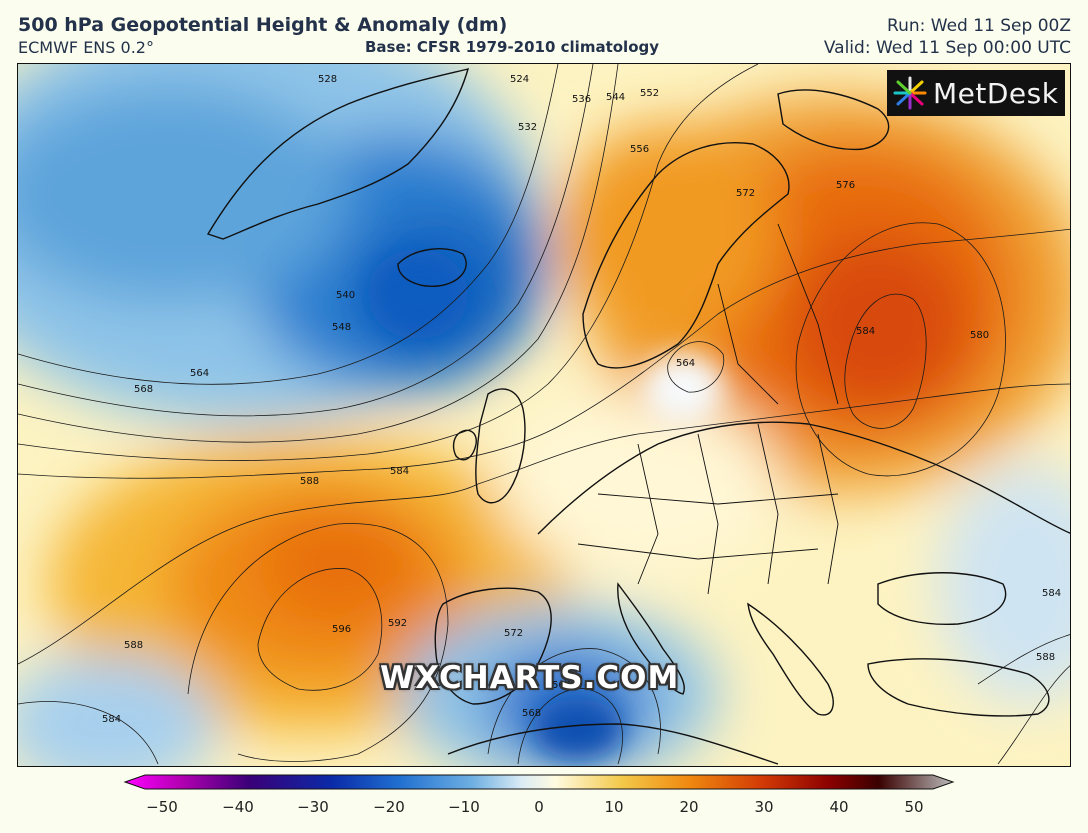 This screenshot has height=833, width=1088. What do you see at coordinates (397, 623) in the screenshot?
I see `contour-label: 592` at bounding box center [397, 623].